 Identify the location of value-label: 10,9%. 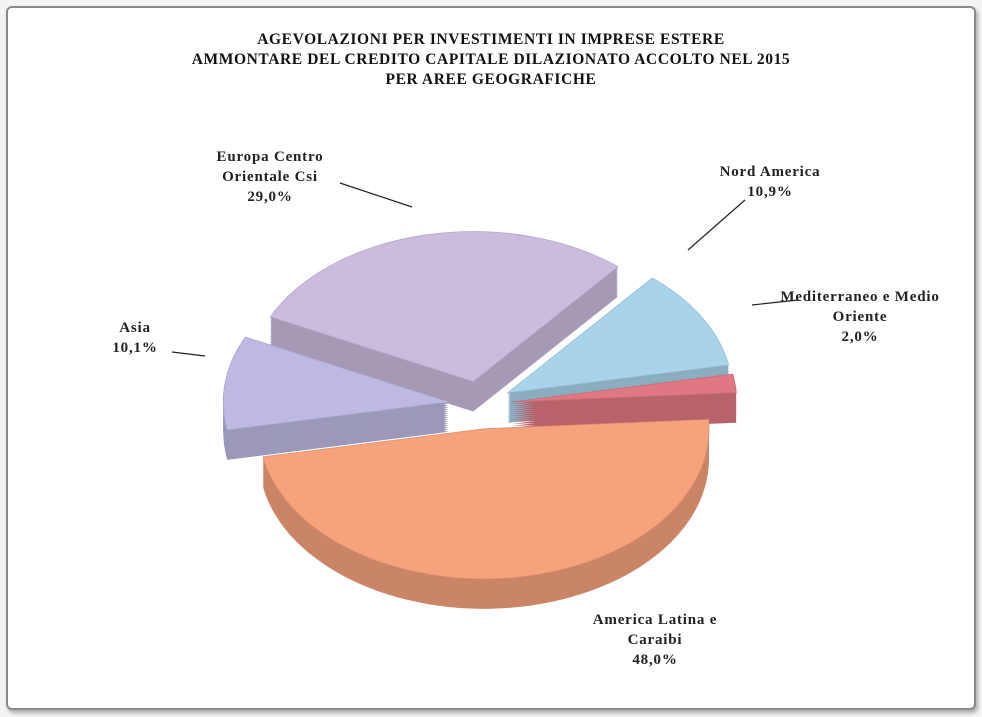
(770, 192).